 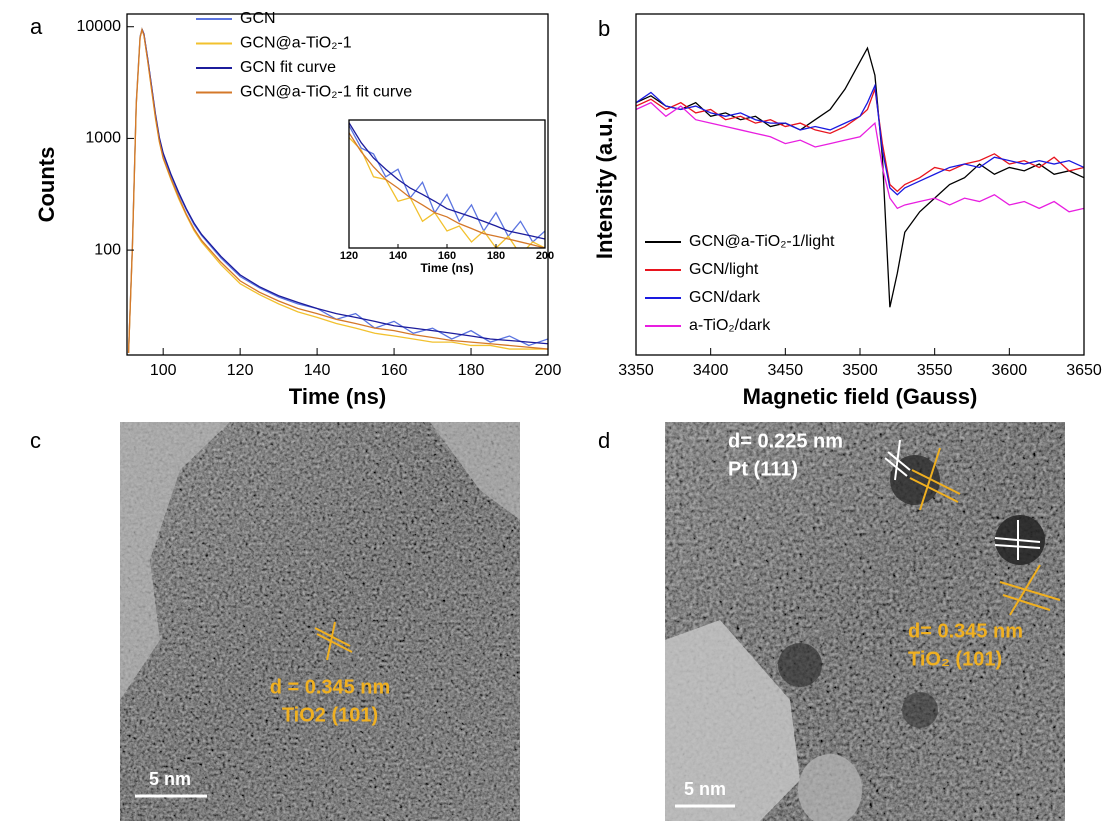 What do you see at coordinates (730, 325) in the screenshot?
I see `legend-label: a-TiO₂/dark` at bounding box center [730, 325].